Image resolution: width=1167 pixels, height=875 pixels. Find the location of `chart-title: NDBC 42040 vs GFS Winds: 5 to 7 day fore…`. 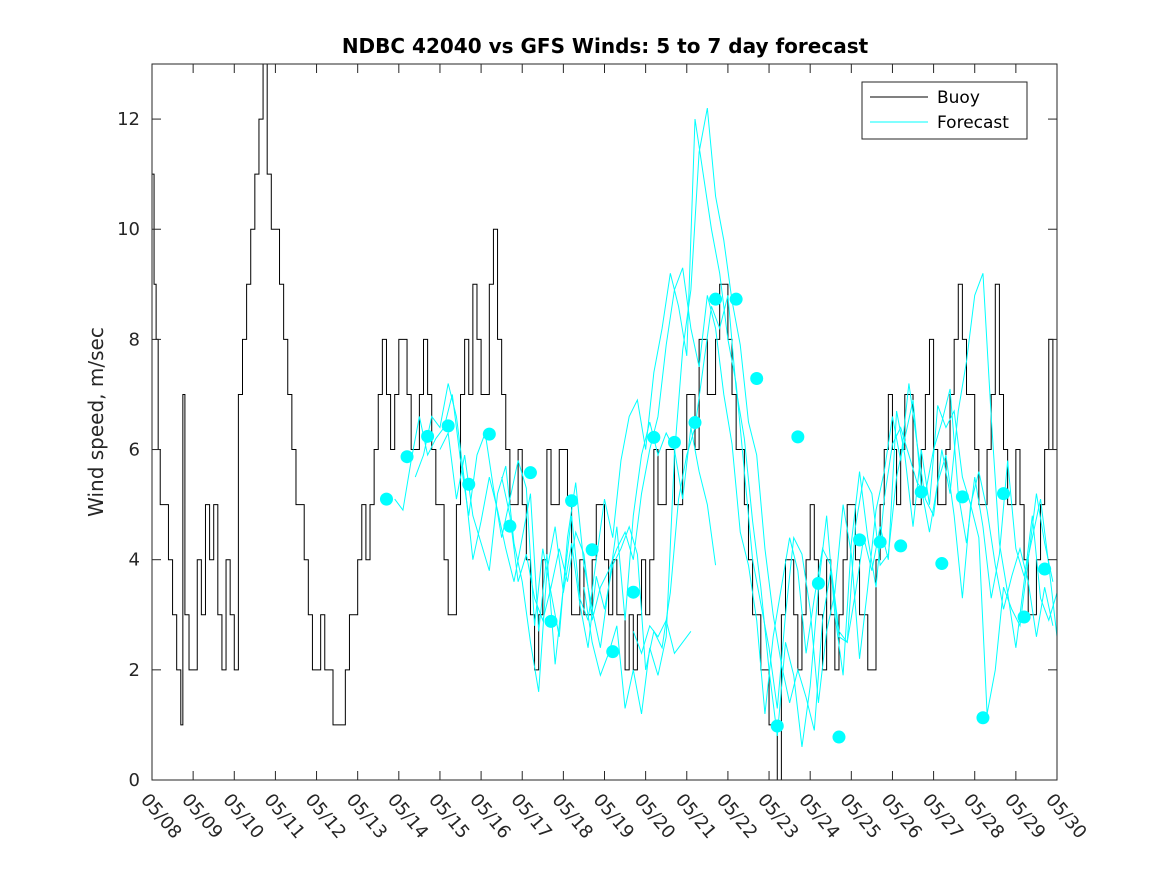

chart-title: NDBC 42040 vs GFS Winds: 5 to 7 day fore… is located at coordinates (605, 46).